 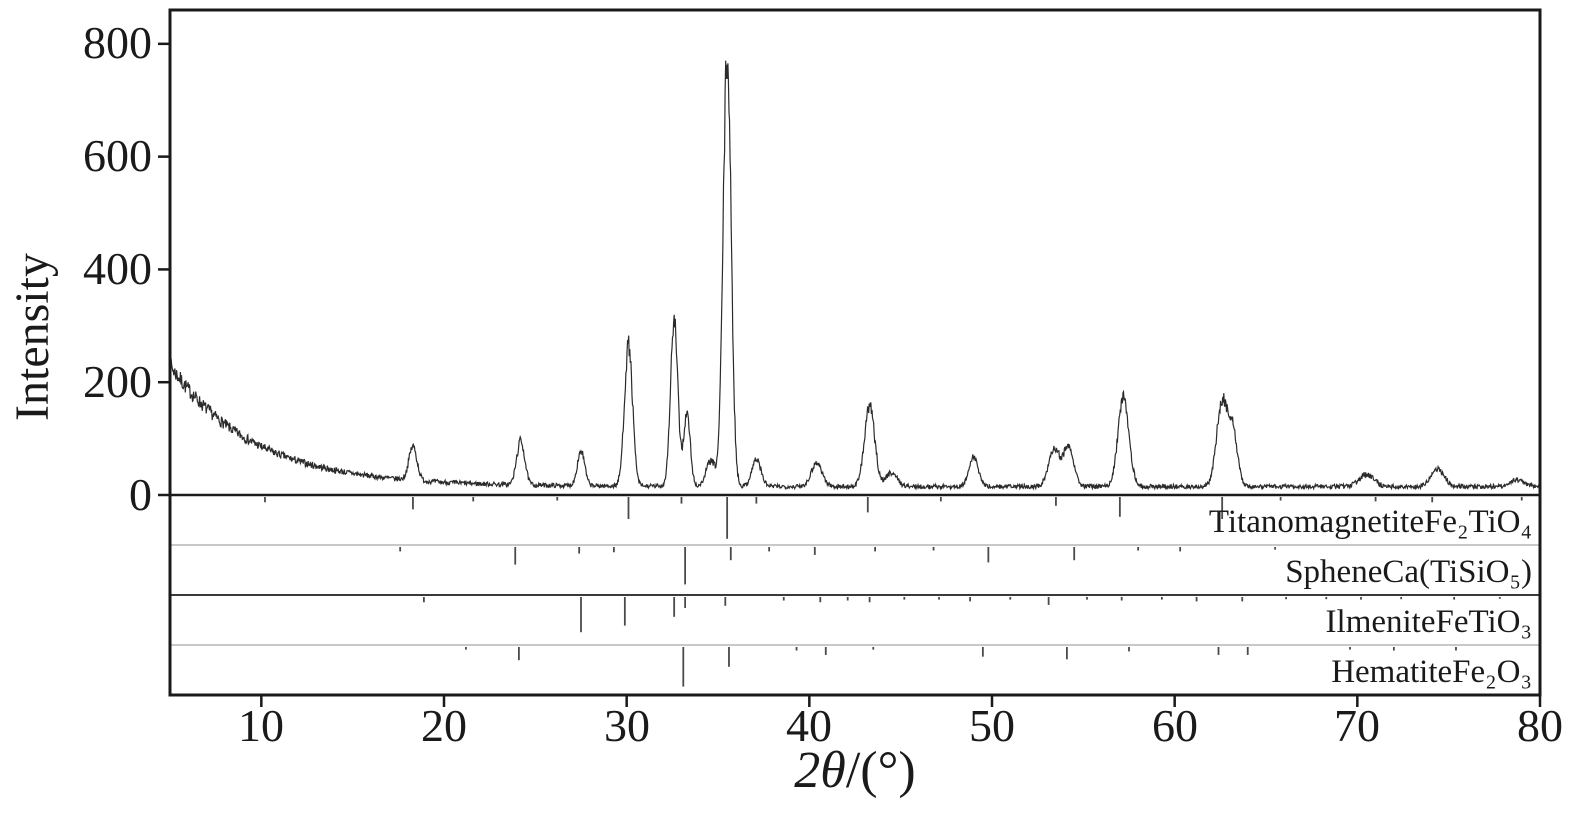 What do you see at coordinates (1175, 725) in the screenshot?
I see `x-tick-label-60: 60` at bounding box center [1175, 725].